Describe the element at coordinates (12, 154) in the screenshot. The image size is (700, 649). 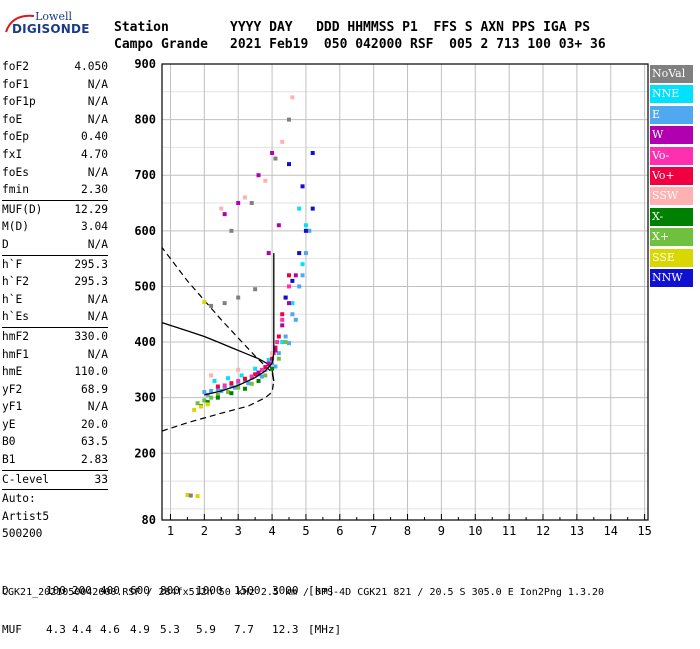
I see `param-key: fxI` at that location.